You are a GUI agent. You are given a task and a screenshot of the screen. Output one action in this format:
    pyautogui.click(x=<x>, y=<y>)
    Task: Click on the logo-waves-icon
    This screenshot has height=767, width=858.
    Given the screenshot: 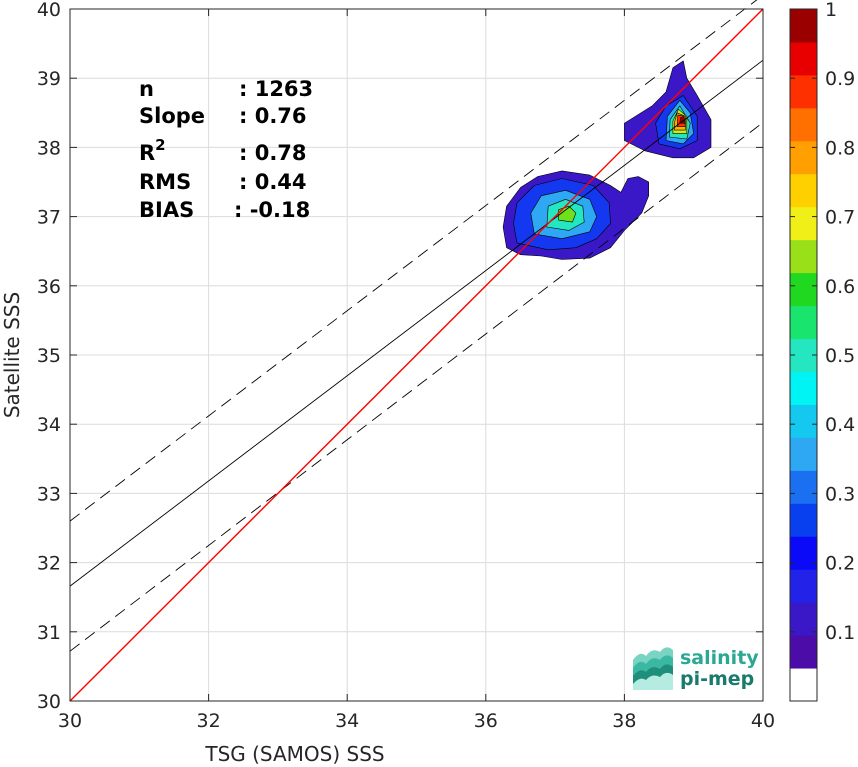 What is the action you would take?
    pyautogui.click(x=653, y=668)
    